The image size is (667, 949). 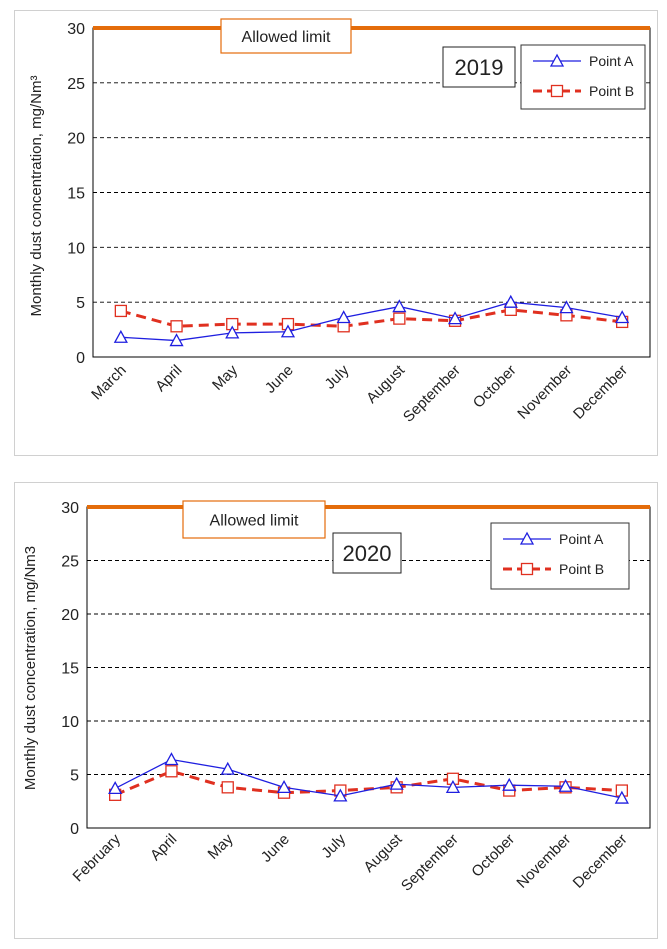 What do you see at coordinates (70, 615) in the screenshot?
I see `c1-y-tick-label: 20` at bounding box center [70, 615].